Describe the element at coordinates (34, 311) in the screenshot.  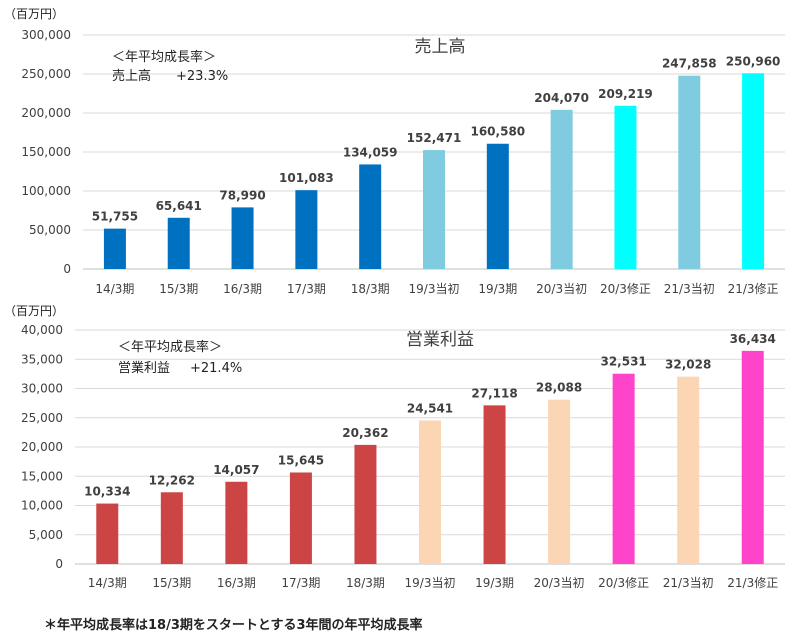
I see `c1-unit-label: （百万円）` at that location.